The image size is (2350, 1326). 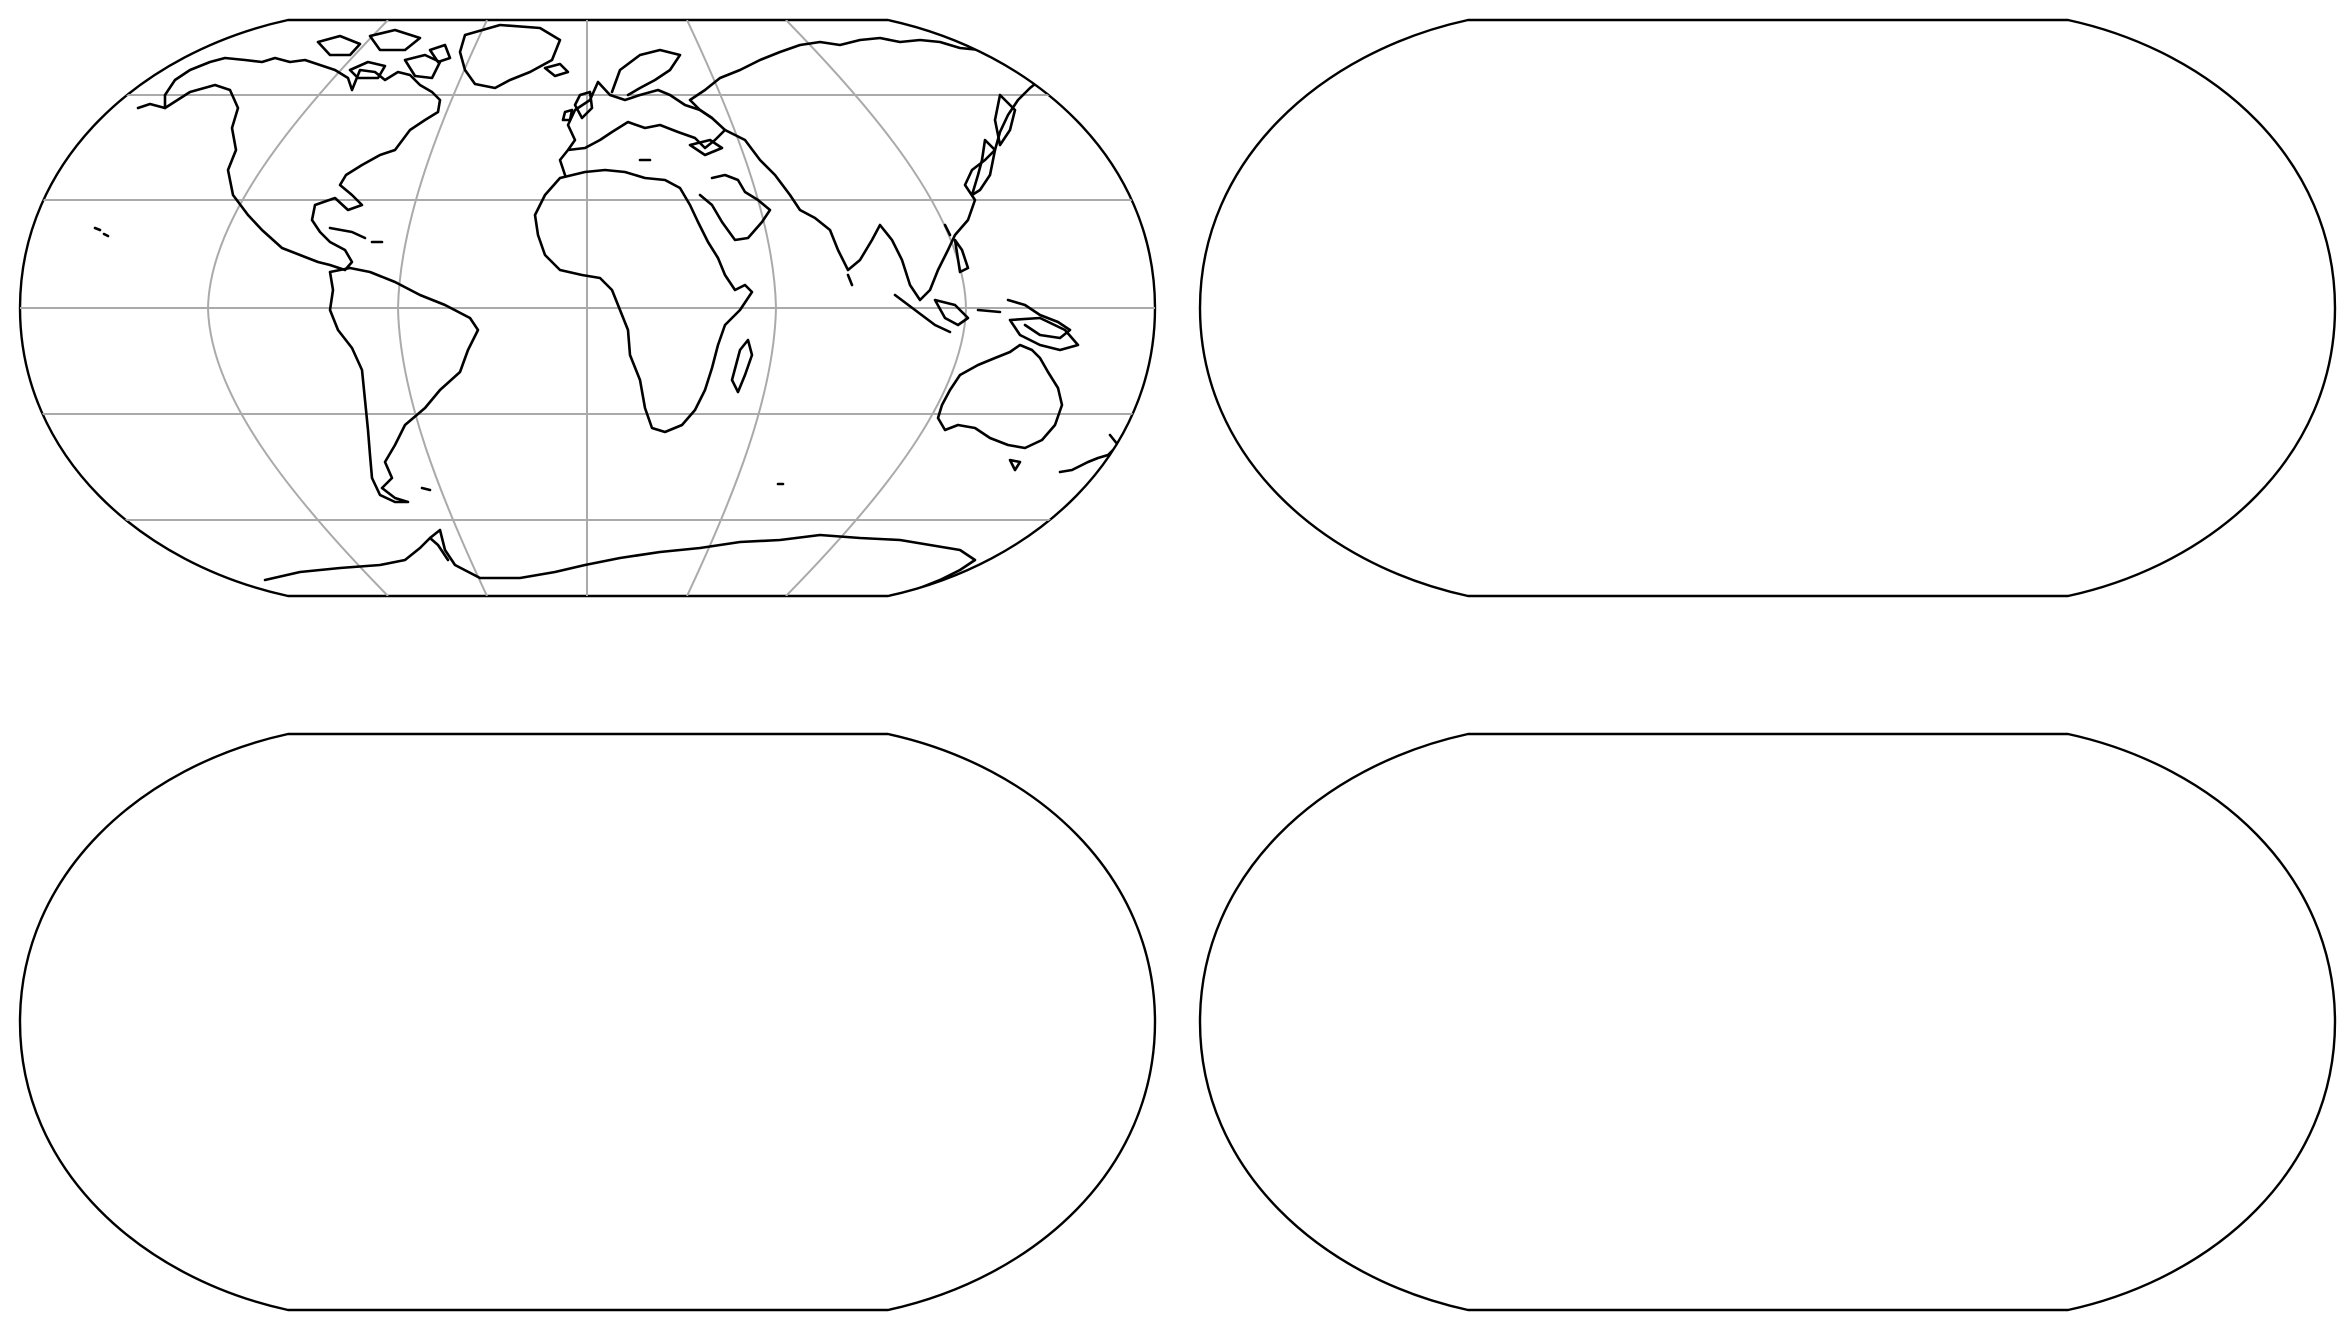 What do you see at coordinates (735, 207) in the screenshot?
I see `coast-arabia` at bounding box center [735, 207].